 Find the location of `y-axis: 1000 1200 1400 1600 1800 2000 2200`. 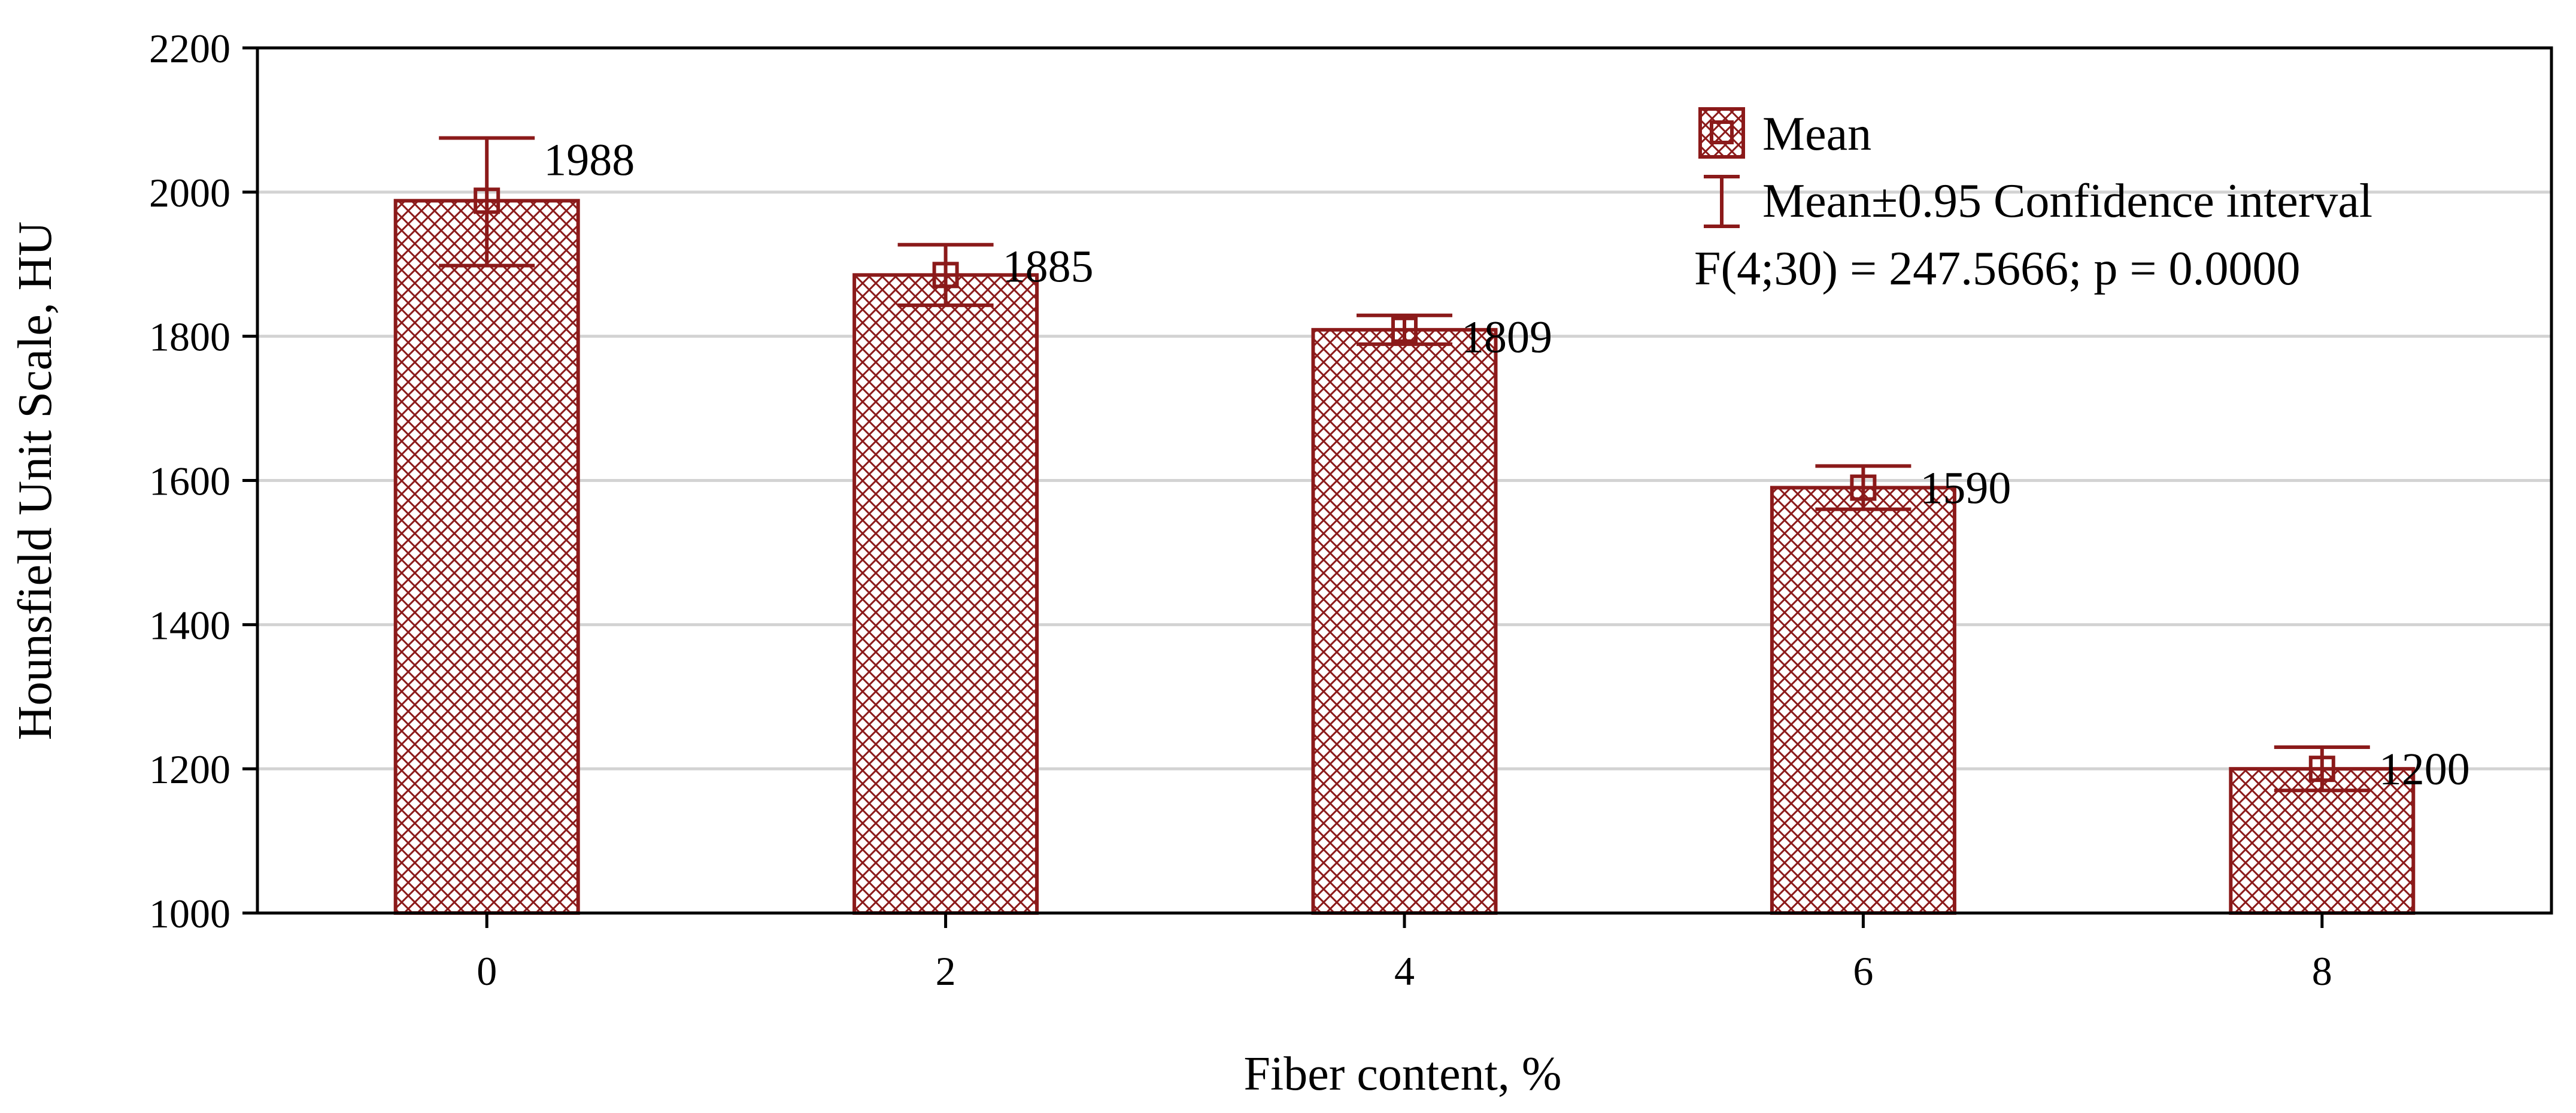

y-axis: 1000 1200 1400 1600 1800 2000 2200 is located at coordinates (203, 481).